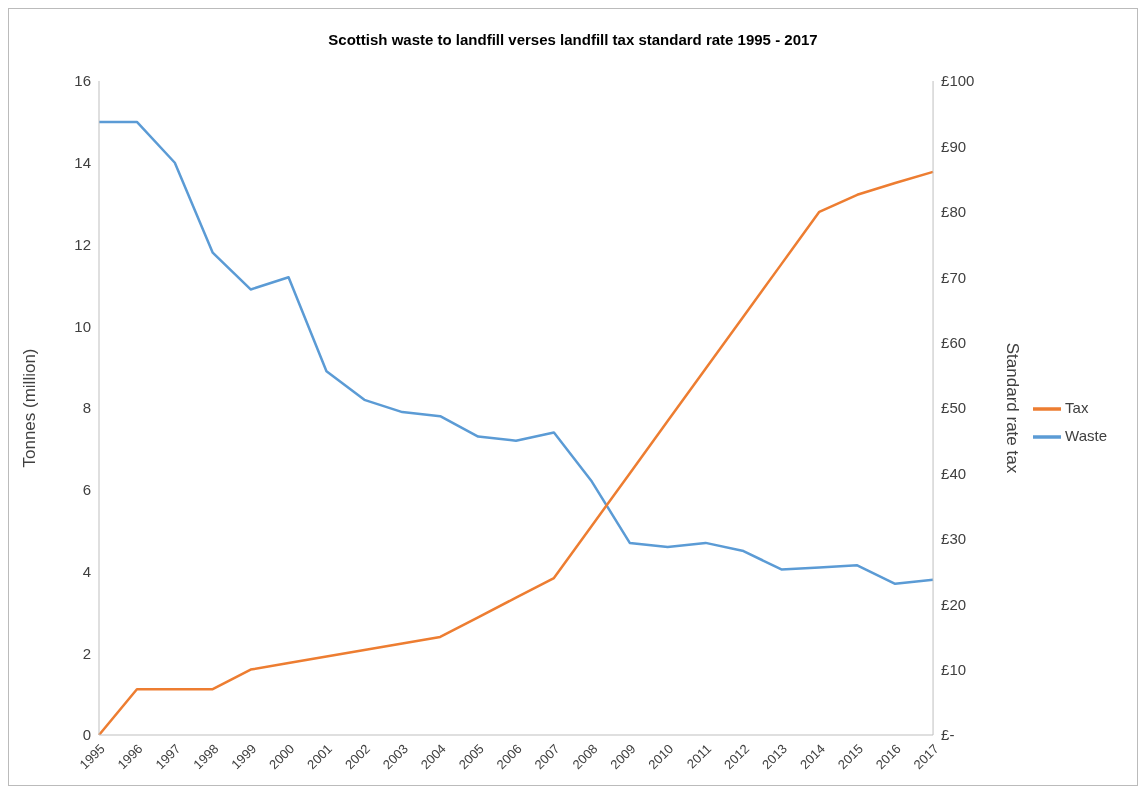 This screenshot has width=1146, height=794. Describe the element at coordinates (86, 490) in the screenshot. I see `y-tick-label: 6` at that location.